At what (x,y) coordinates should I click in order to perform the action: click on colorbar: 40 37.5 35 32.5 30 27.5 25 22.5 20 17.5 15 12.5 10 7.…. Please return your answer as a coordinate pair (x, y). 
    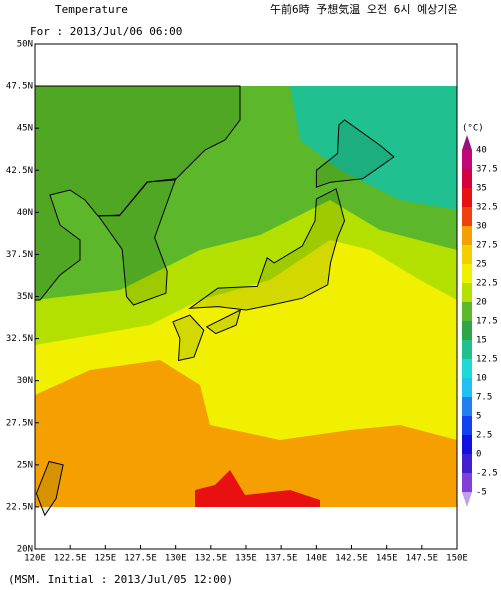
    Looking at the image, I should click on (480, 321).